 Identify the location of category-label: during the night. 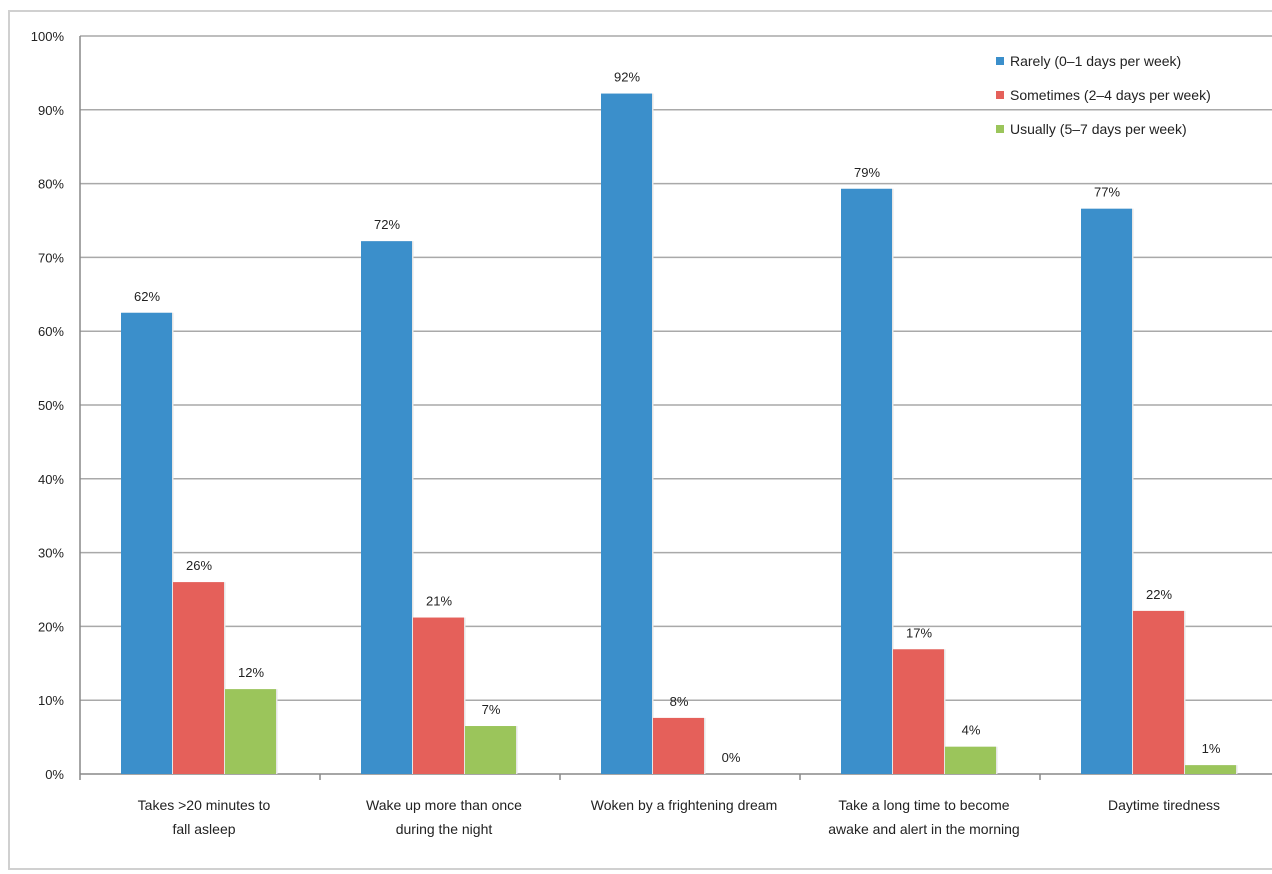
(444, 829).